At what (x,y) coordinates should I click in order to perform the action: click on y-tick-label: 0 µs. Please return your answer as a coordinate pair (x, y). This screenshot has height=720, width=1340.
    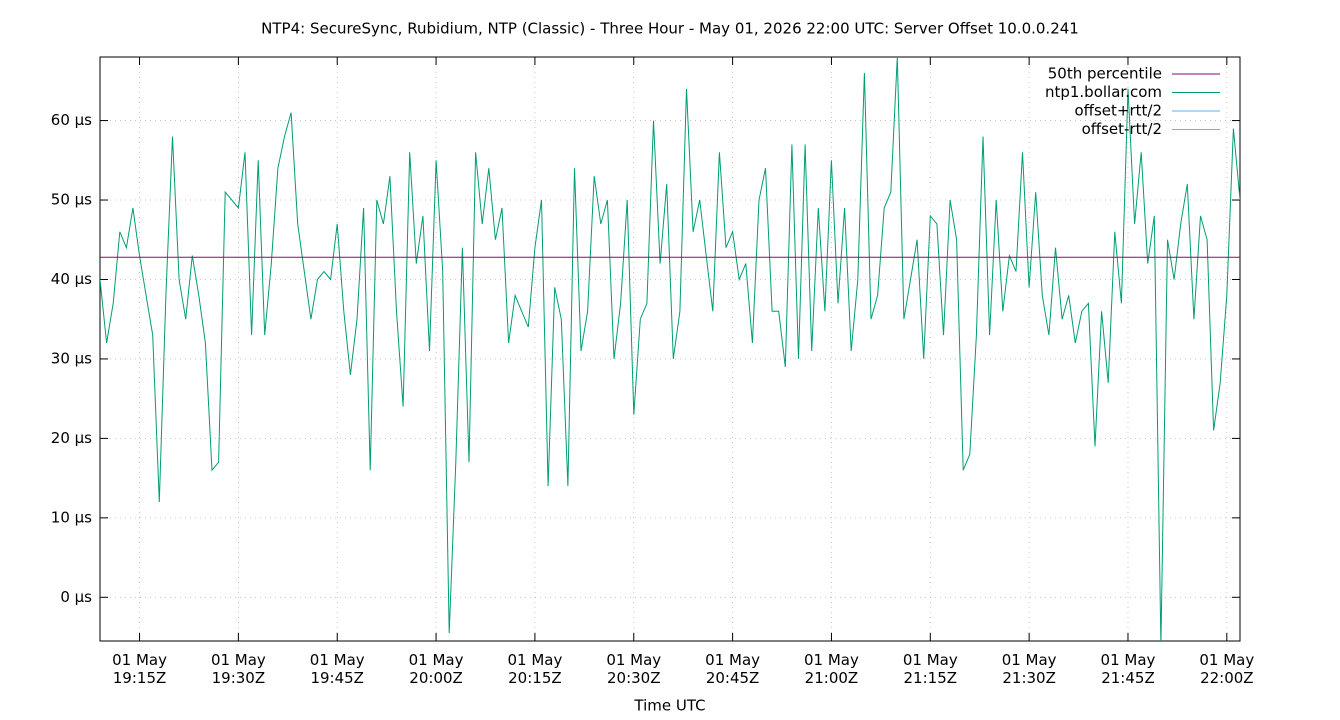
    Looking at the image, I should click on (76, 597).